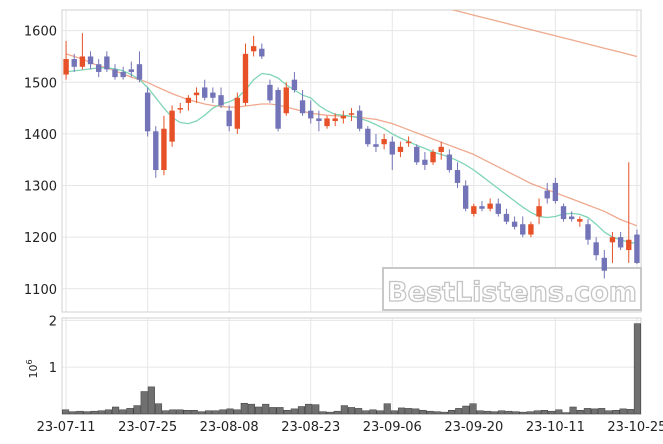 This screenshot has height=444, width=663. Describe the element at coordinates (40, 83) in the screenshot. I see `price-tick-label: 1500` at that location.